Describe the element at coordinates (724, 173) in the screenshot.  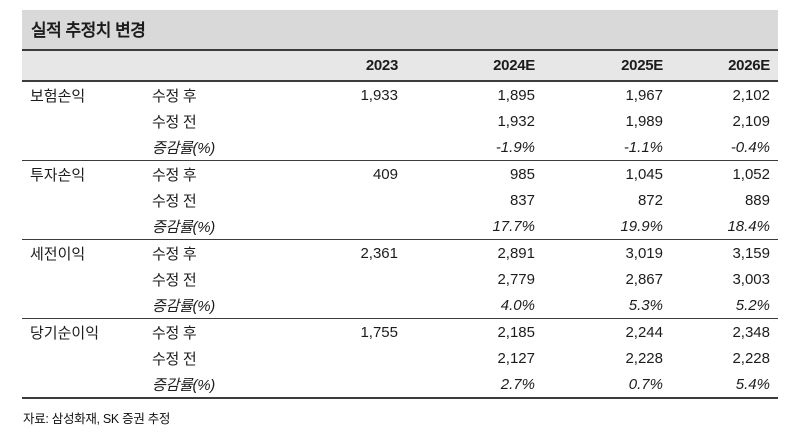
I see `value-cell: 1,052` at that location.